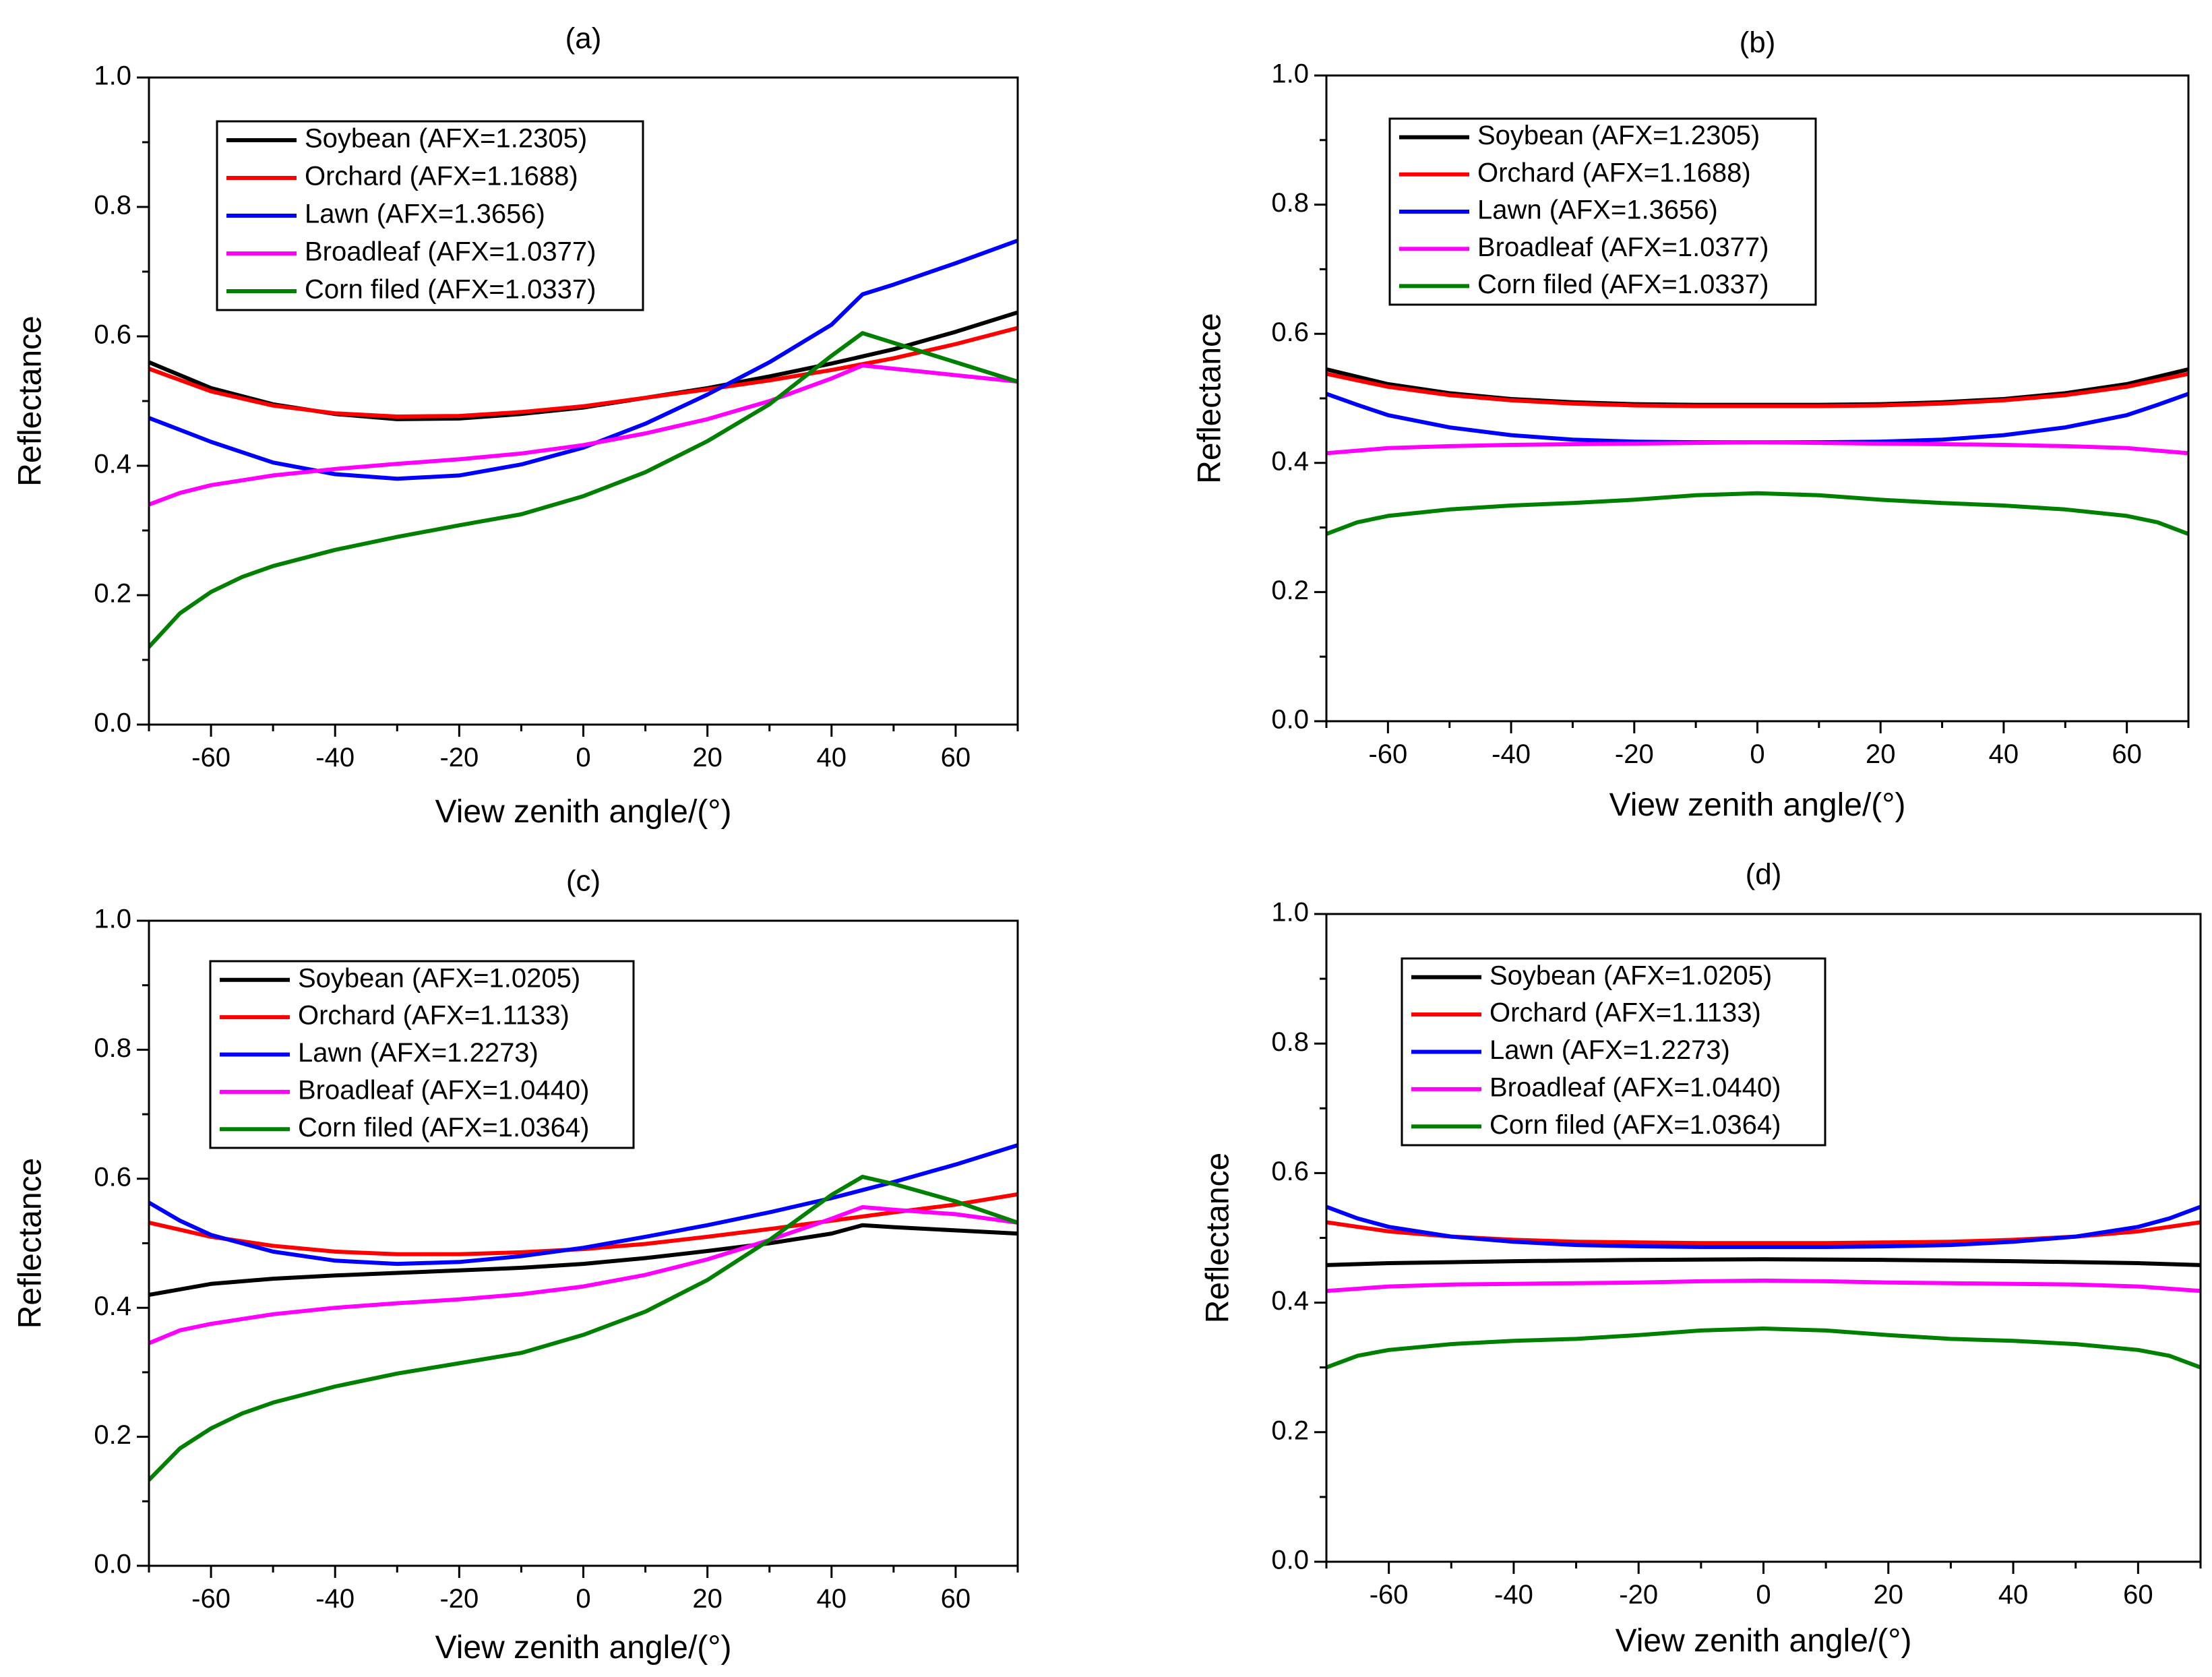 The width and height of the screenshot is (2212, 1677). Describe the element at coordinates (583, 881) in the screenshot. I see `panel-title: (c)` at that location.